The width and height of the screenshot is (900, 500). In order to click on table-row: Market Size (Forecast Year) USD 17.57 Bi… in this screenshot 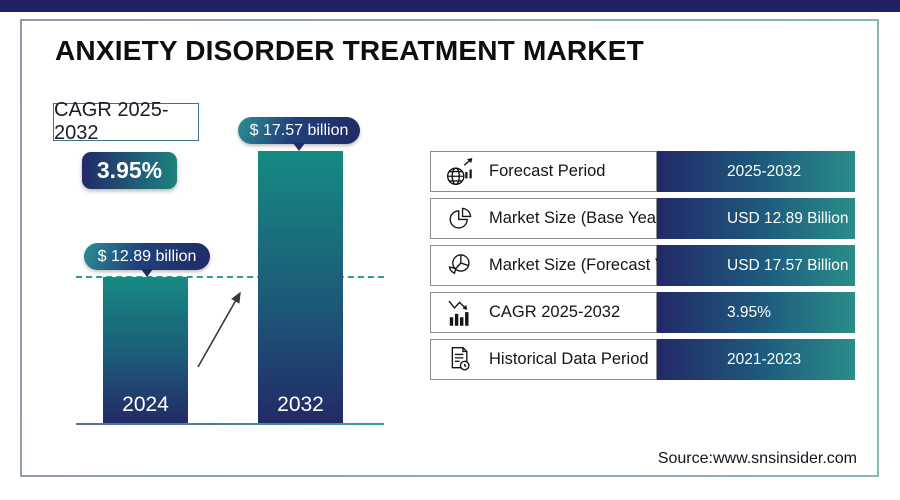, I will do `click(642, 265)`.